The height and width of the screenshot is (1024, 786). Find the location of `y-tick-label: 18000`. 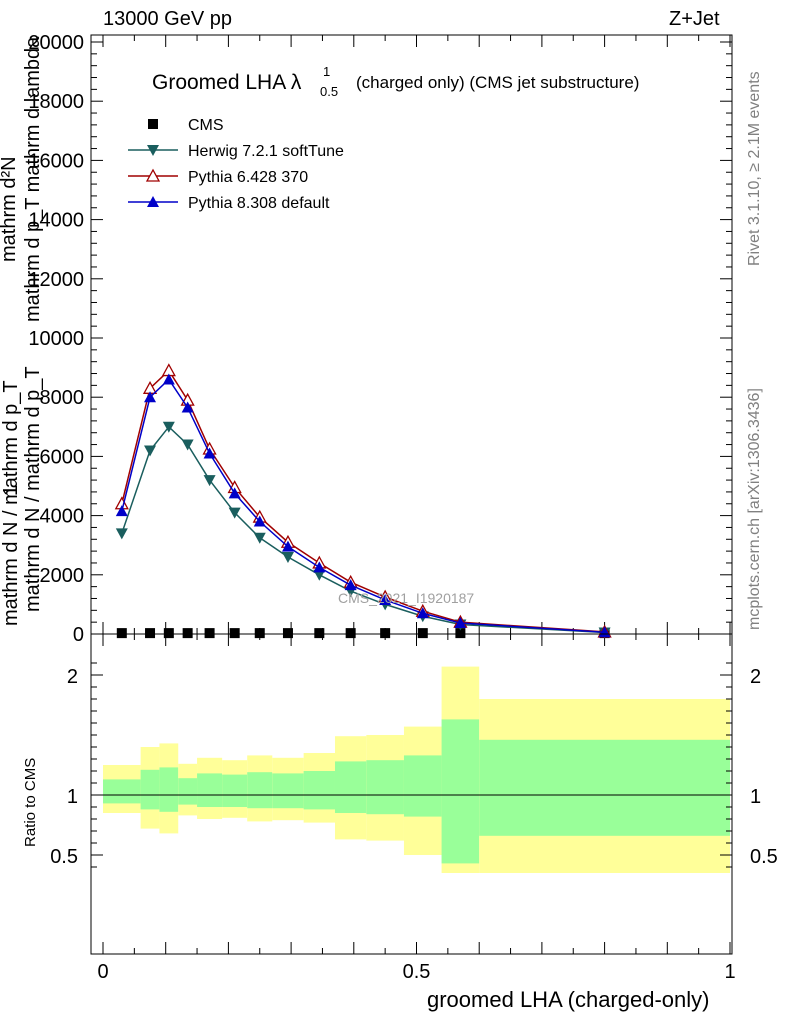

y-tick-label: 18000 is located at coordinates (56, 102).